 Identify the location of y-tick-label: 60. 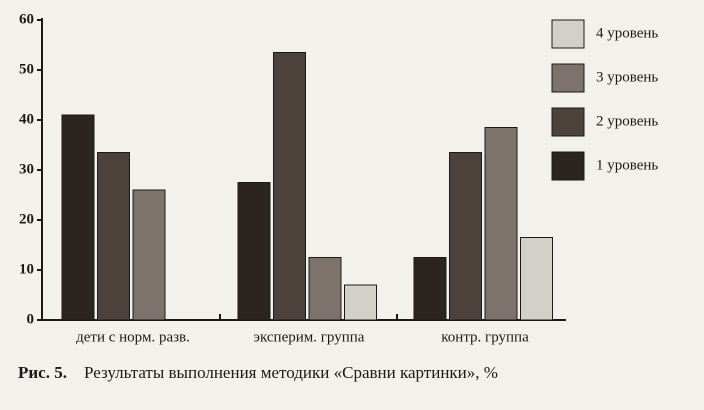
(26, 19).